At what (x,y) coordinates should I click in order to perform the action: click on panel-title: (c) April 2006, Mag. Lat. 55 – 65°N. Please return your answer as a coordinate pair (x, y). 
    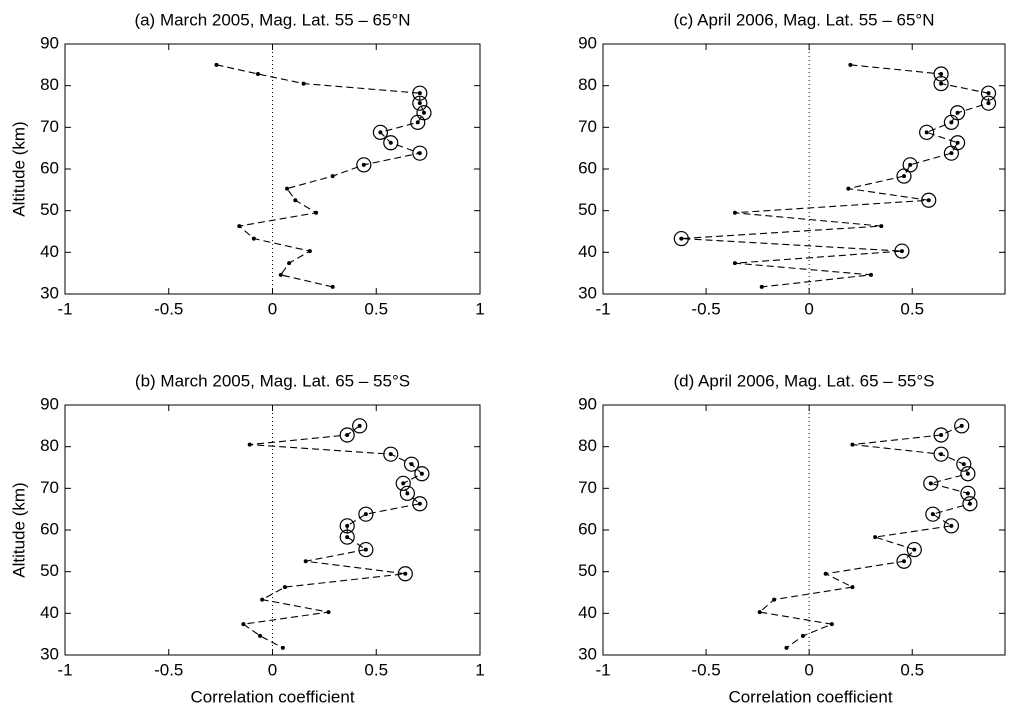
    Looking at the image, I should click on (804, 19).